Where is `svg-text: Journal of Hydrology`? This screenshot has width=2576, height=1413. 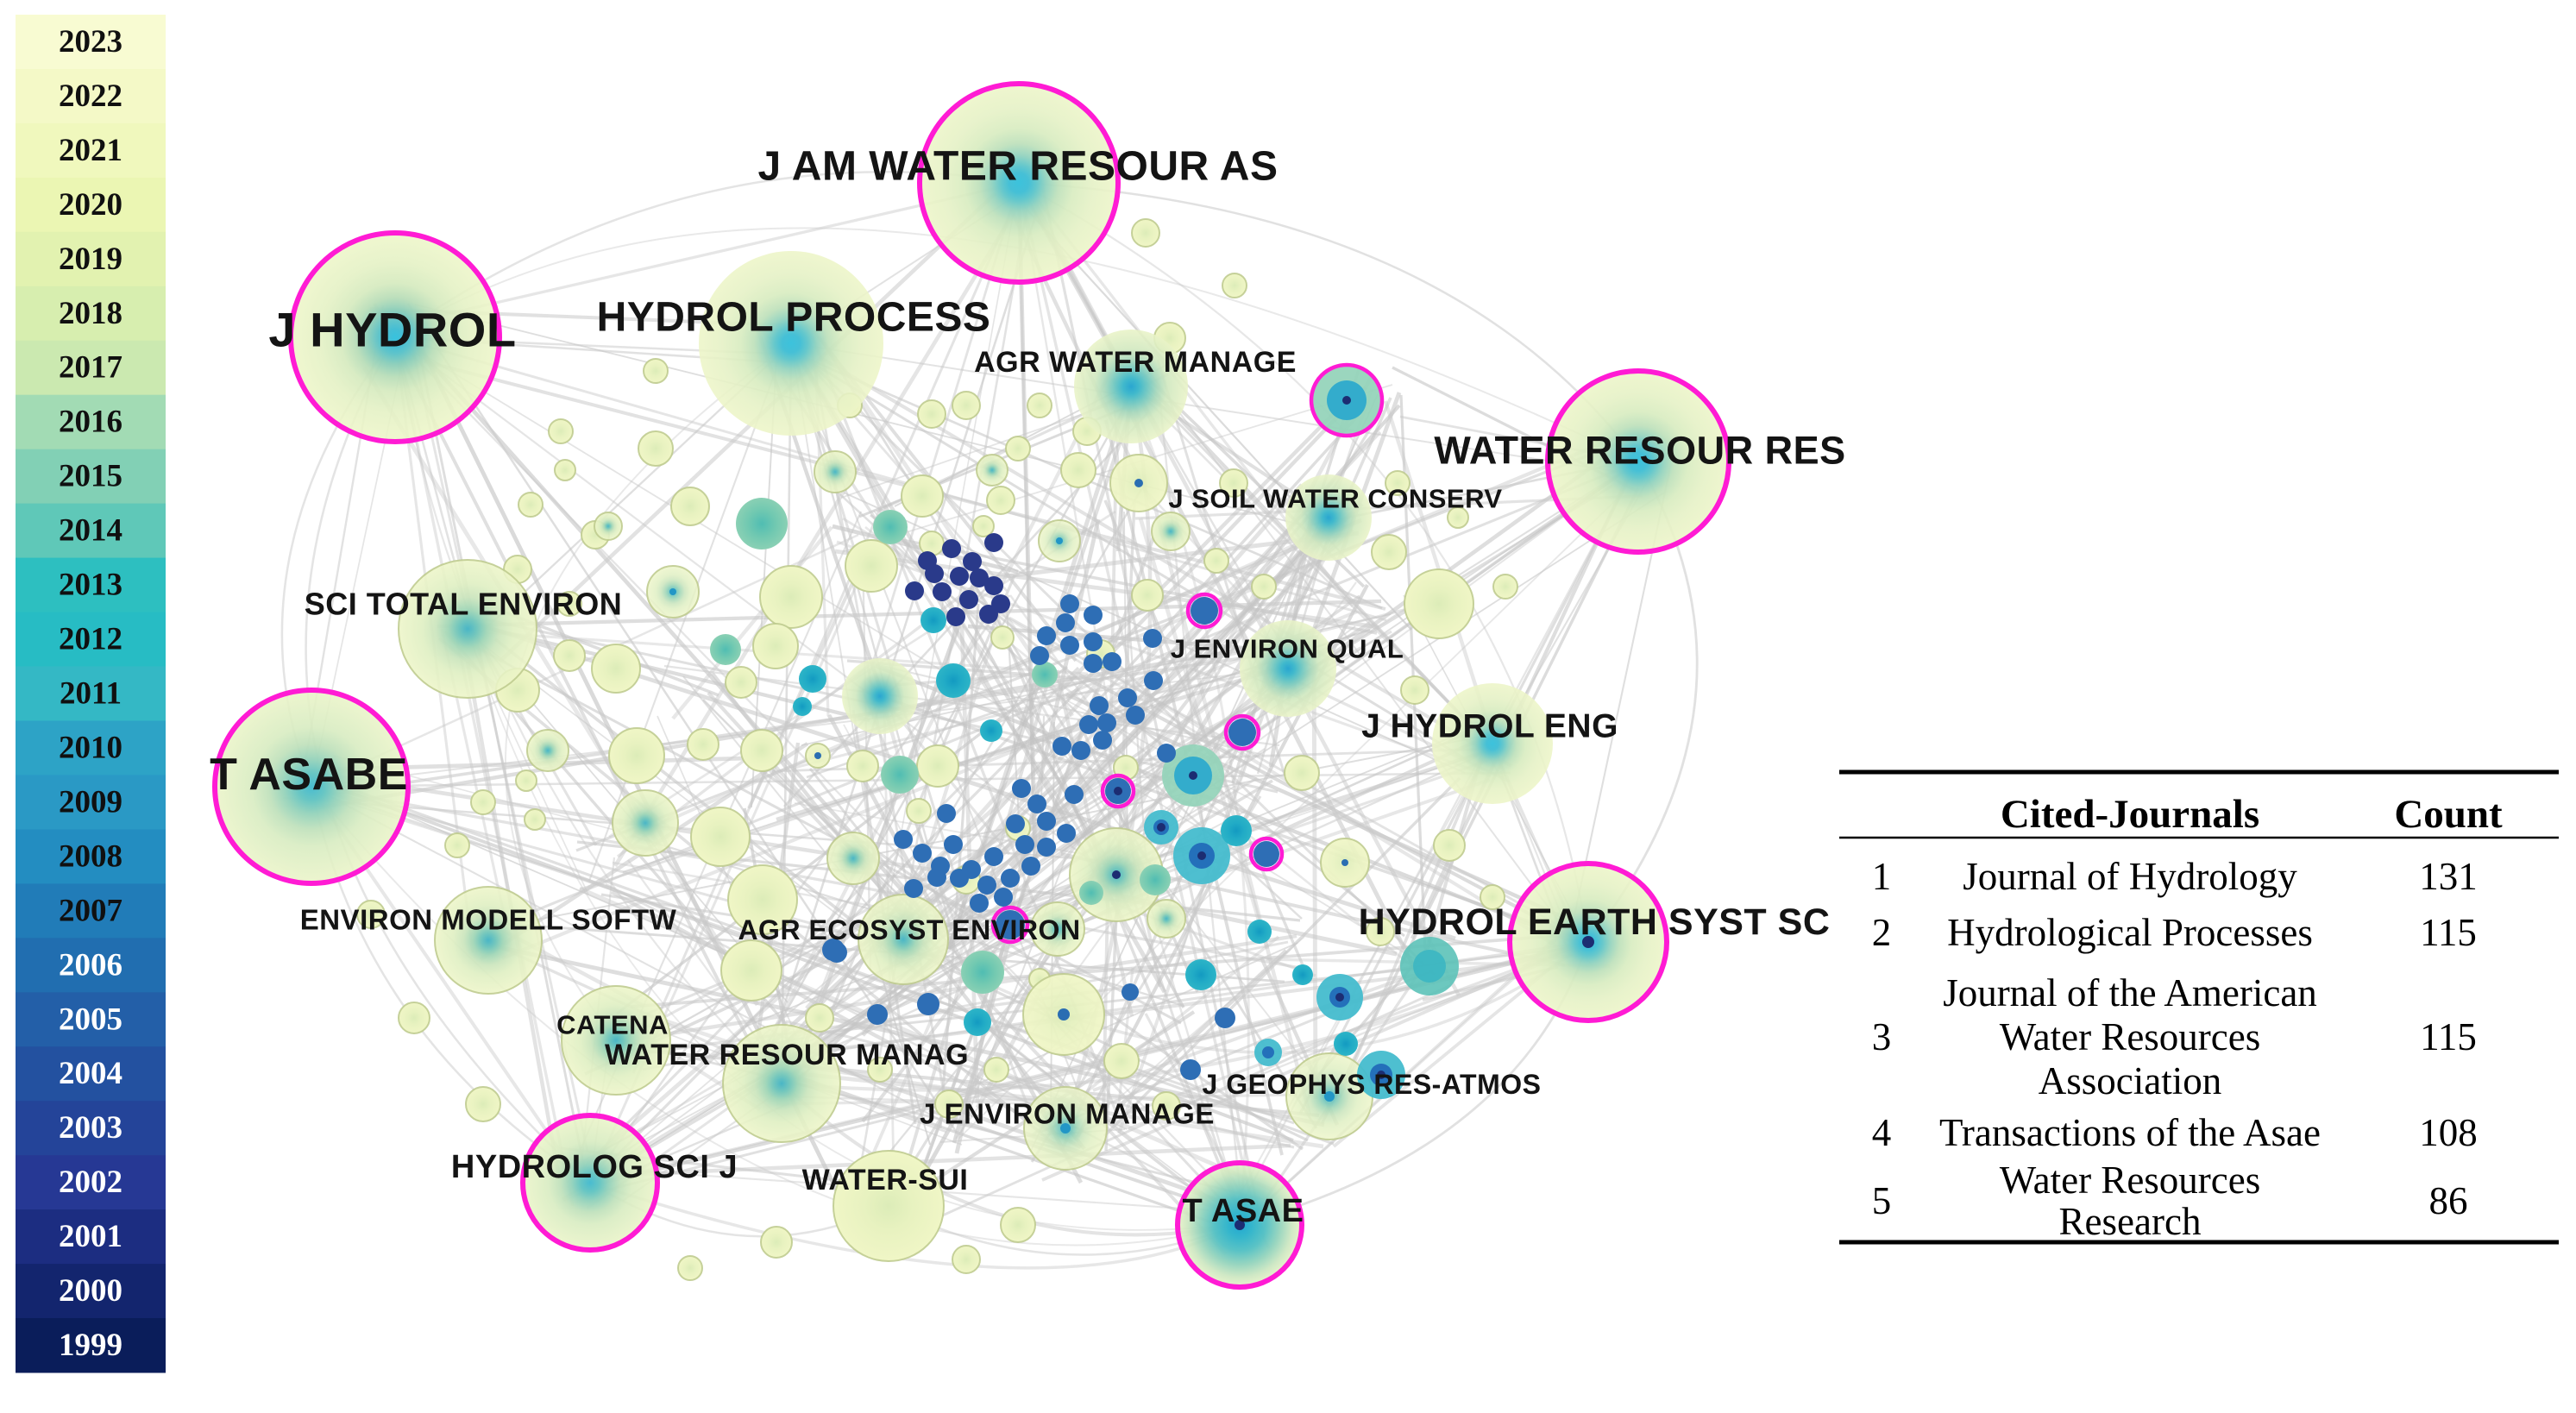 svg-text: Journal of Hydrology is located at coordinates (2130, 876).